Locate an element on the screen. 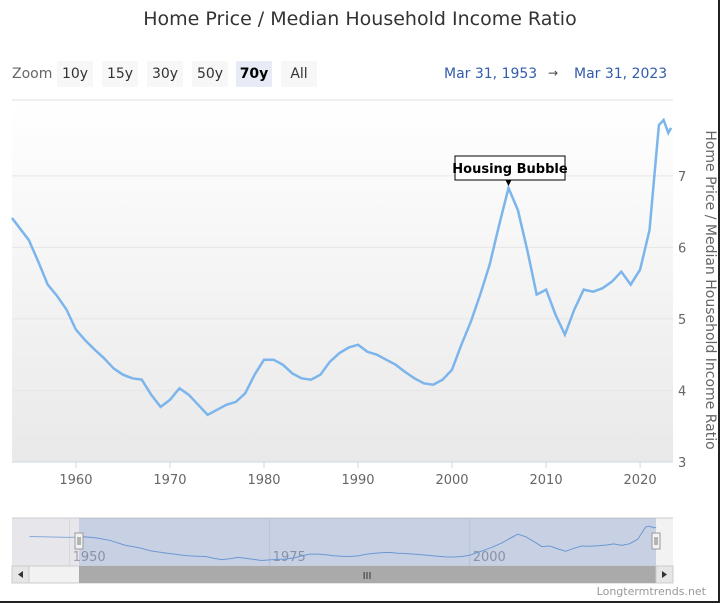 Image resolution: width=720 pixels, height=603 pixels. x-tick-label: 2000 is located at coordinates (451, 480).